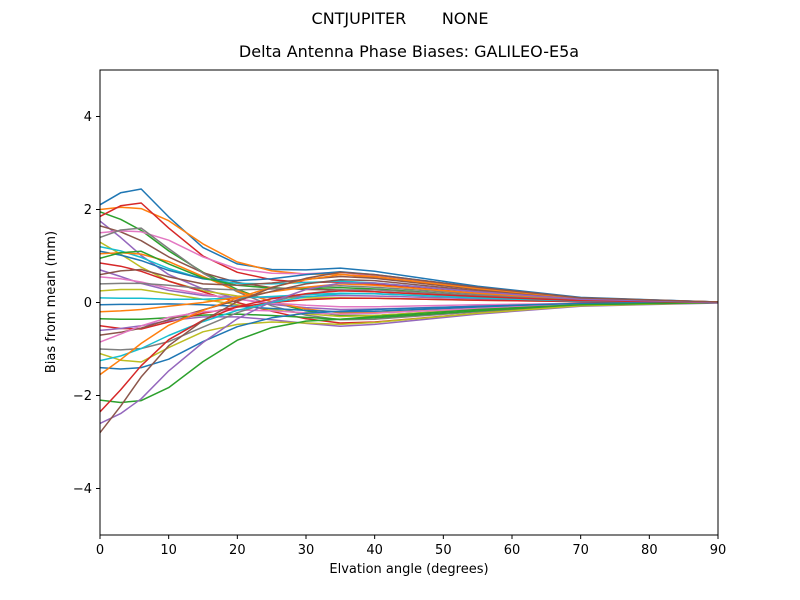  What do you see at coordinates (512, 550) in the screenshot?
I see `x-tick-label: 60` at bounding box center [512, 550].